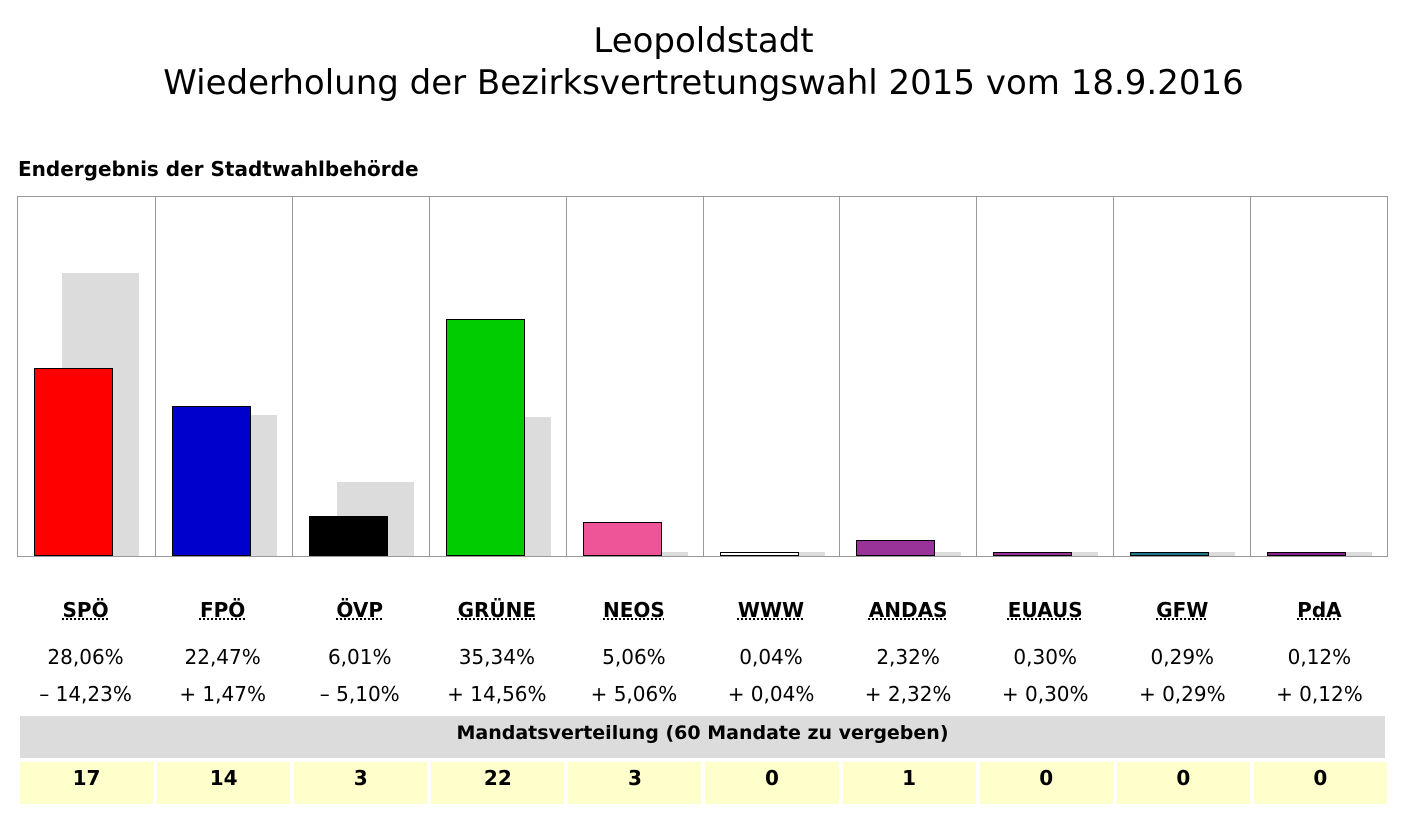 Image resolution: width=1407 pixels, height=817 pixels. Describe the element at coordinates (1170, 554) in the screenshot. I see `bar-current-GFW` at that location.